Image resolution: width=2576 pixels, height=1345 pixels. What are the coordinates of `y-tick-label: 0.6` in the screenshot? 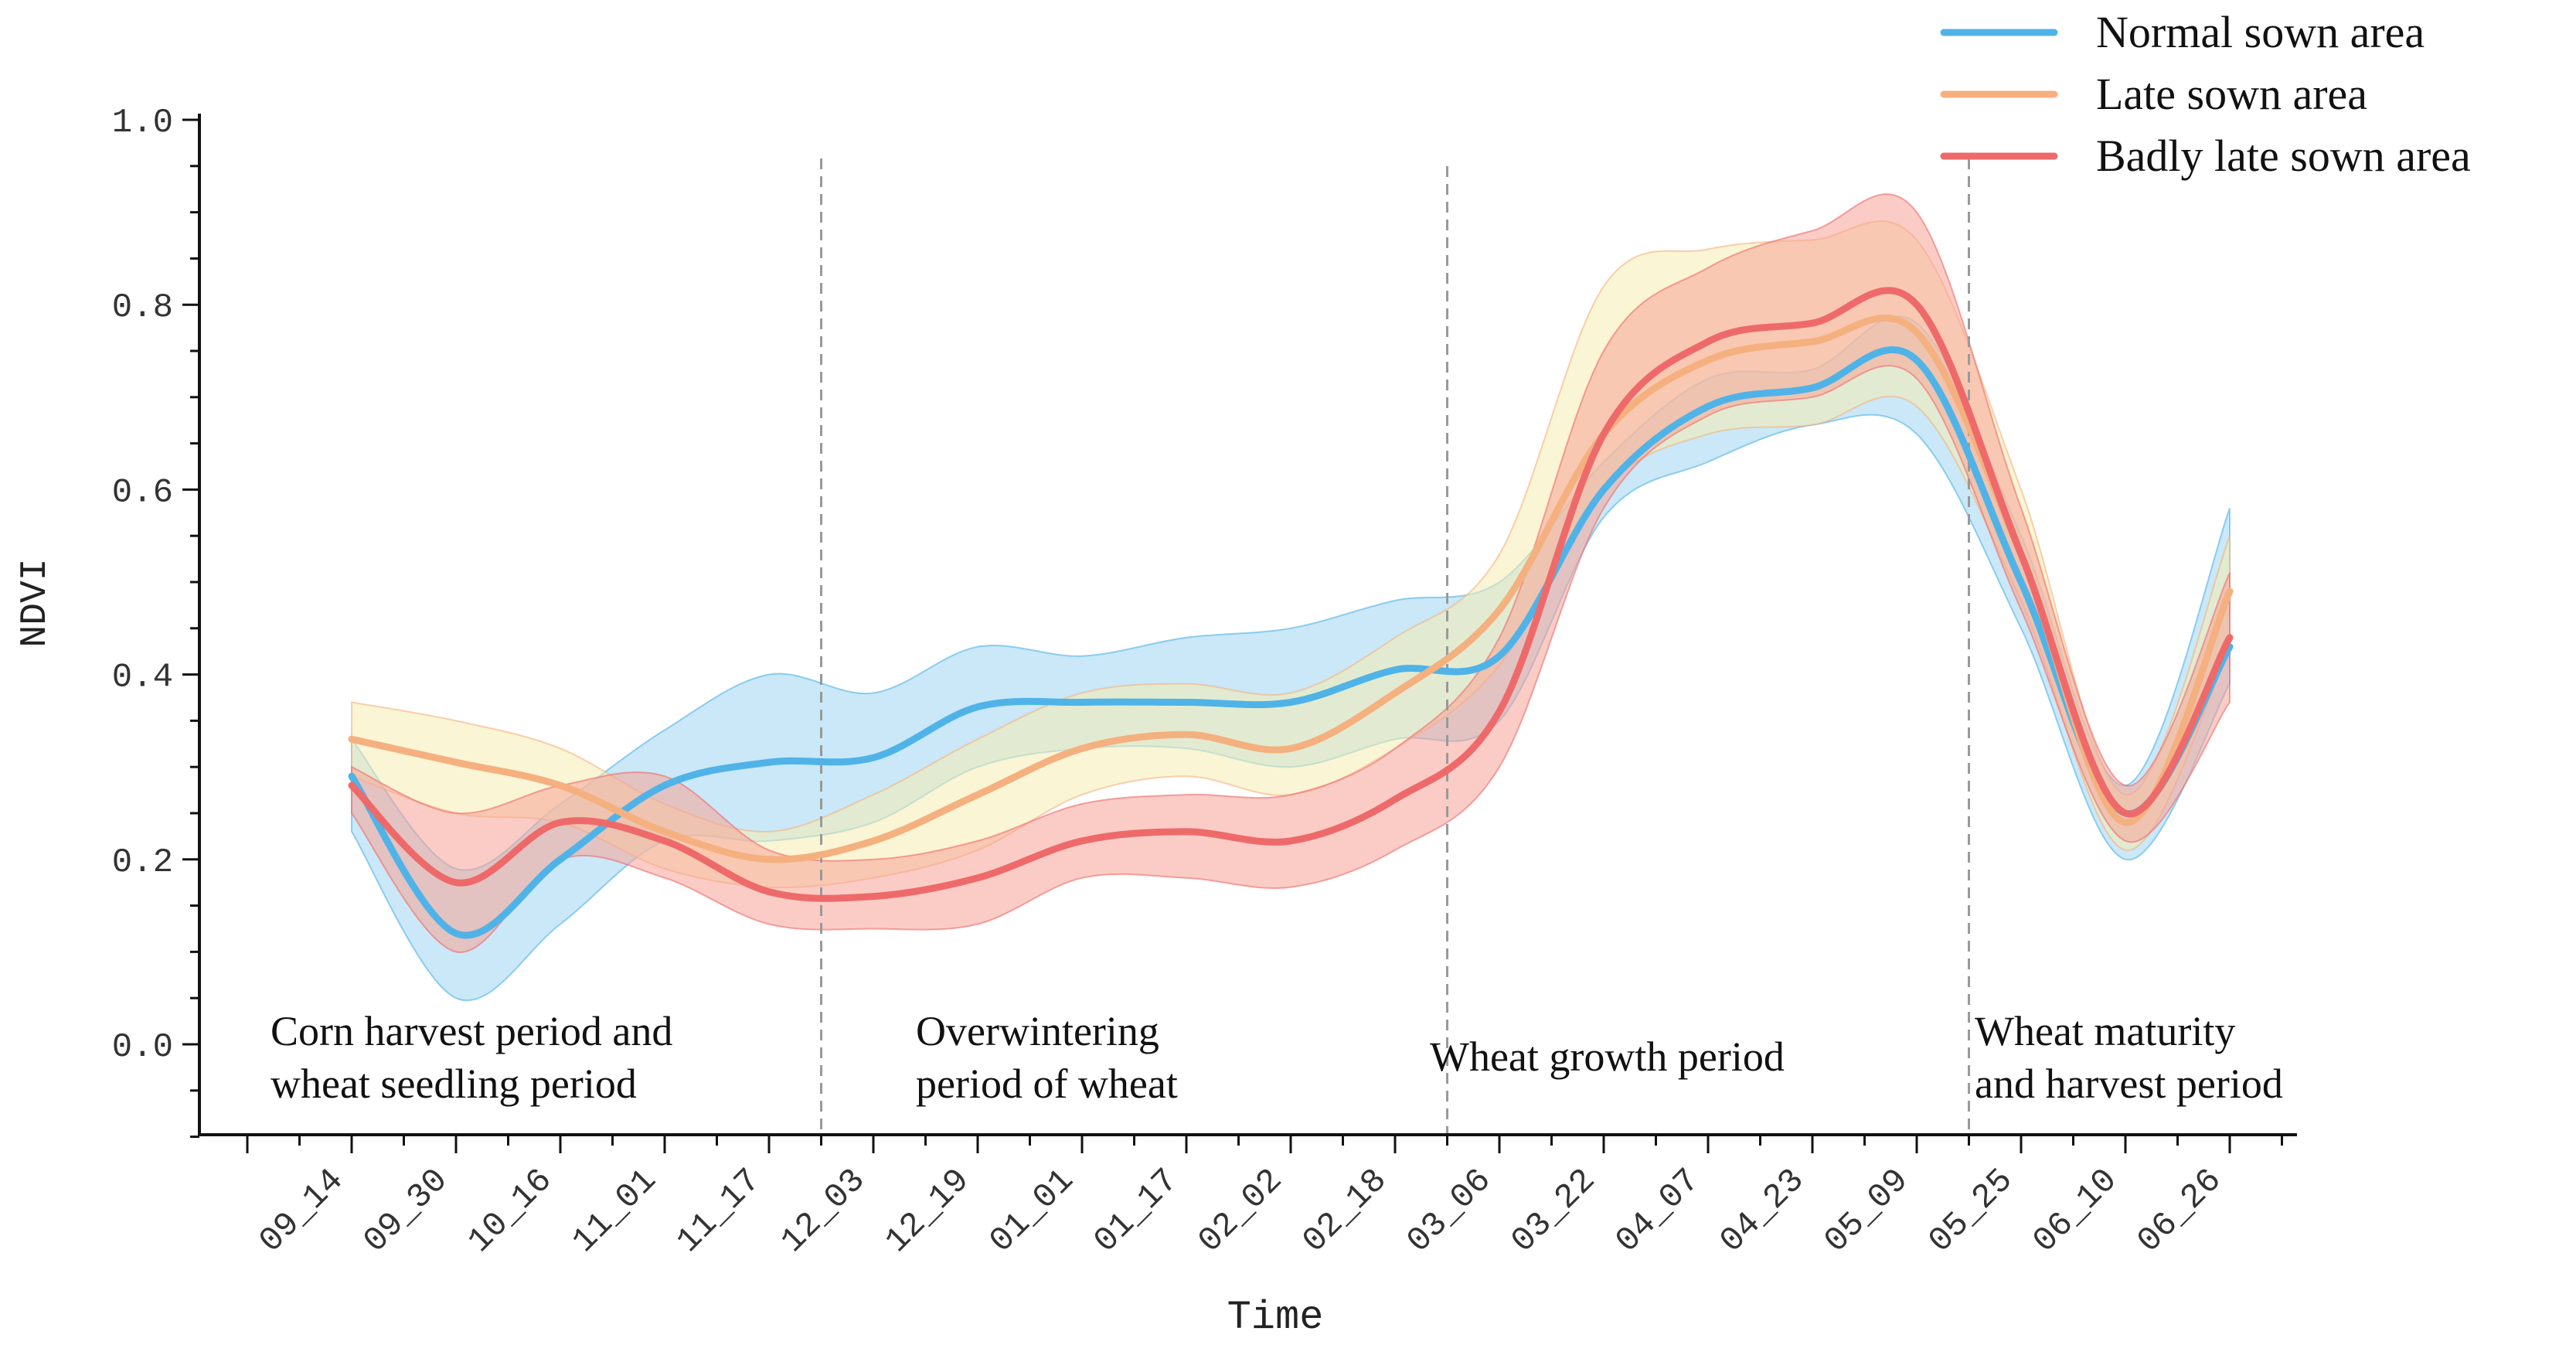 It's located at (142, 492).